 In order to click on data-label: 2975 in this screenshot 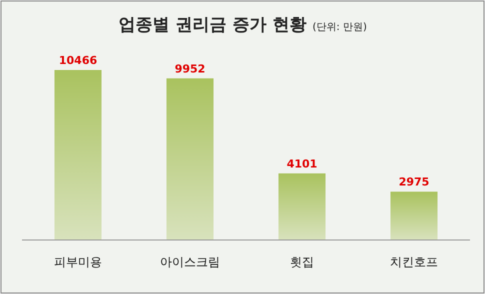, I will do `click(414, 182)`.